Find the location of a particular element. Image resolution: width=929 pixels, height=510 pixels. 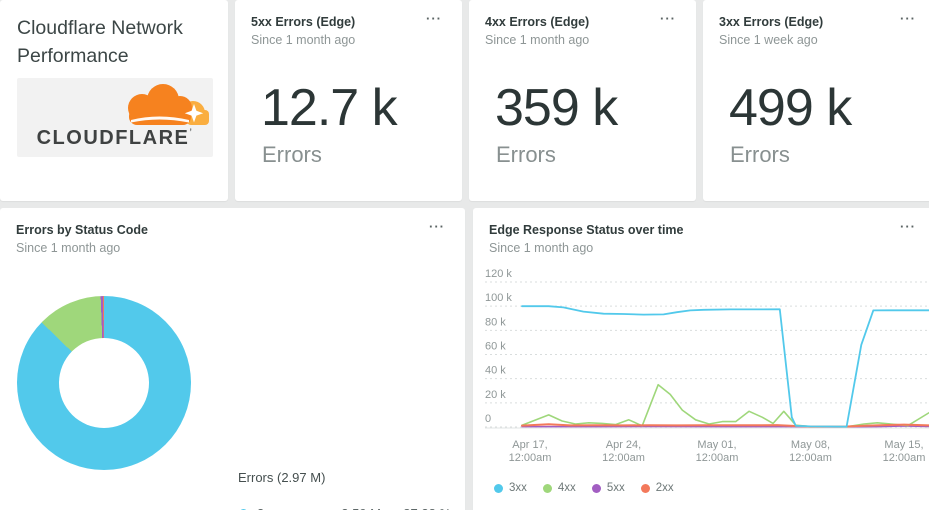

card-subtitle: Since 1 week ago is located at coordinates (768, 40).